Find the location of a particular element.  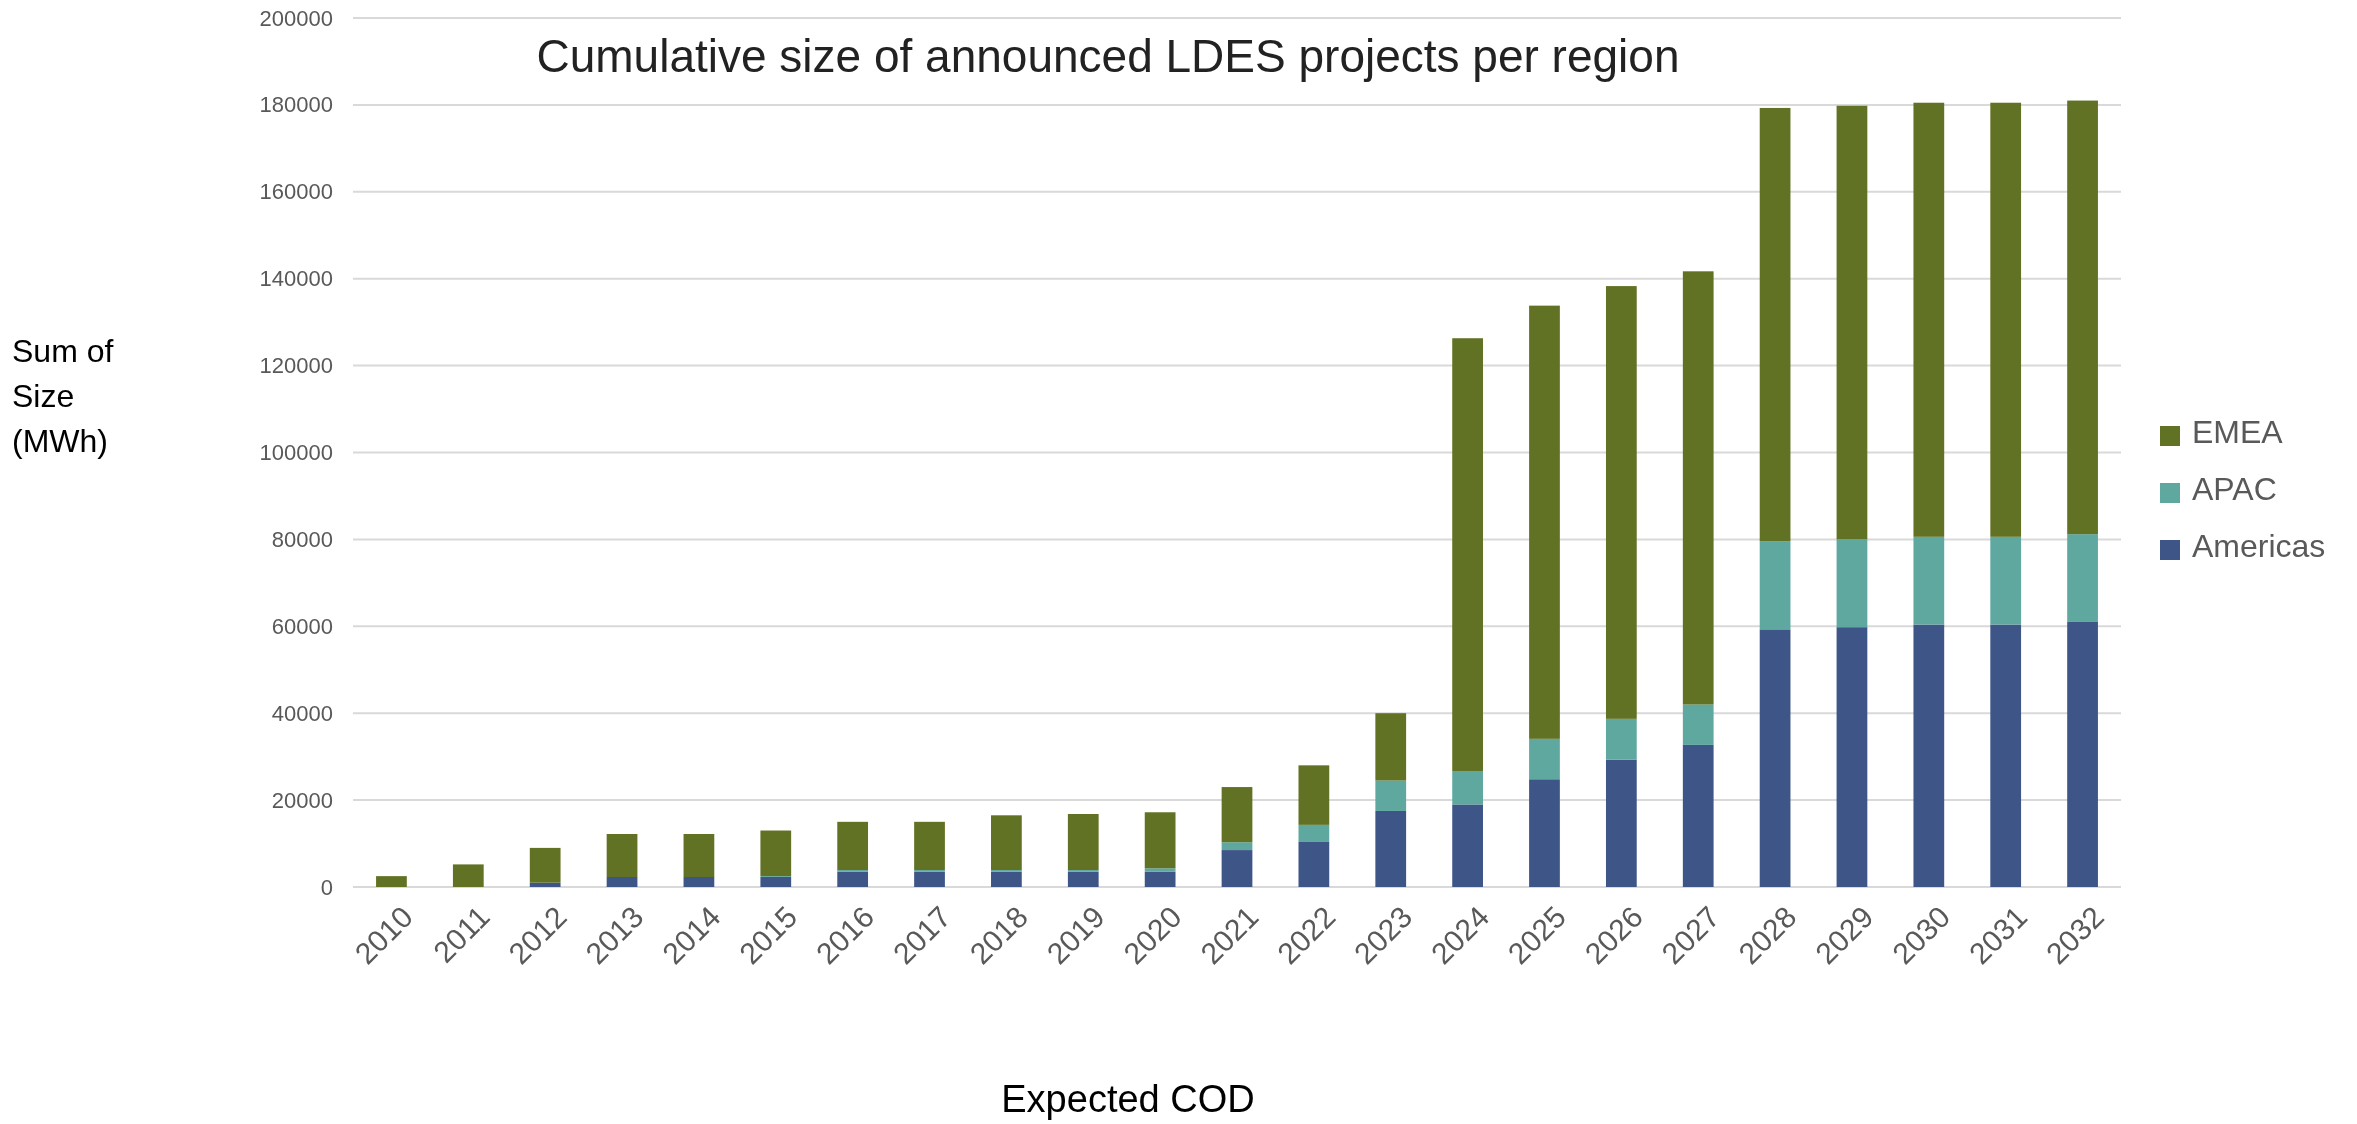

y-tick-label: 60000 is located at coordinates (302, 626).